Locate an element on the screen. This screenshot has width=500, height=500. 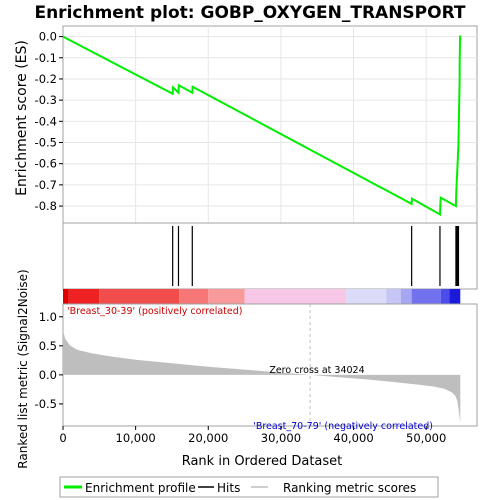
hits-panel is located at coordinates (270, 256).